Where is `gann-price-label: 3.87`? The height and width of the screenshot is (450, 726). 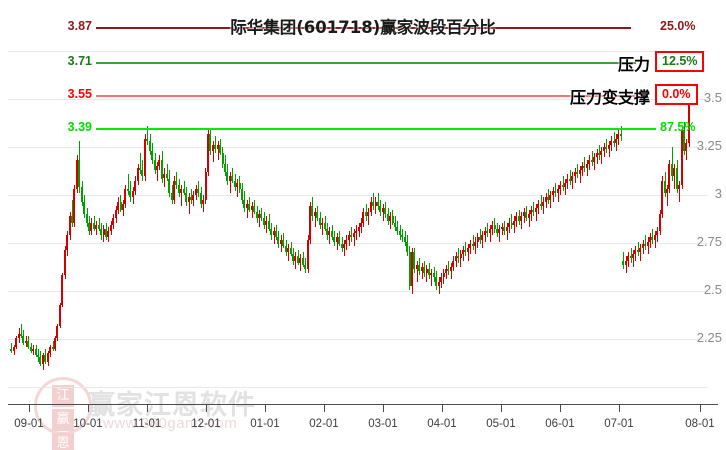
gann-price-label: 3.87 is located at coordinates (79, 26).